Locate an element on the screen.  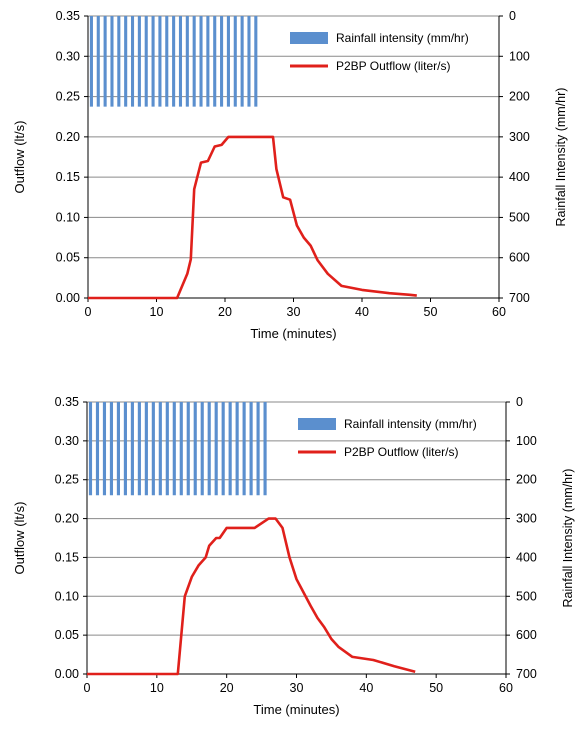
x-tick-label: 10 is located at coordinates (157, 688).